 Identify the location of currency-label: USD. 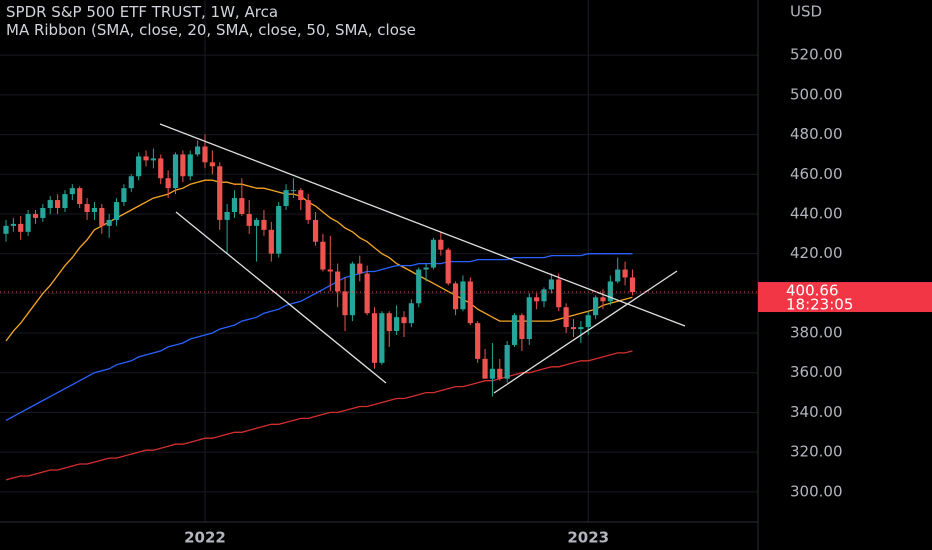
(806, 12).